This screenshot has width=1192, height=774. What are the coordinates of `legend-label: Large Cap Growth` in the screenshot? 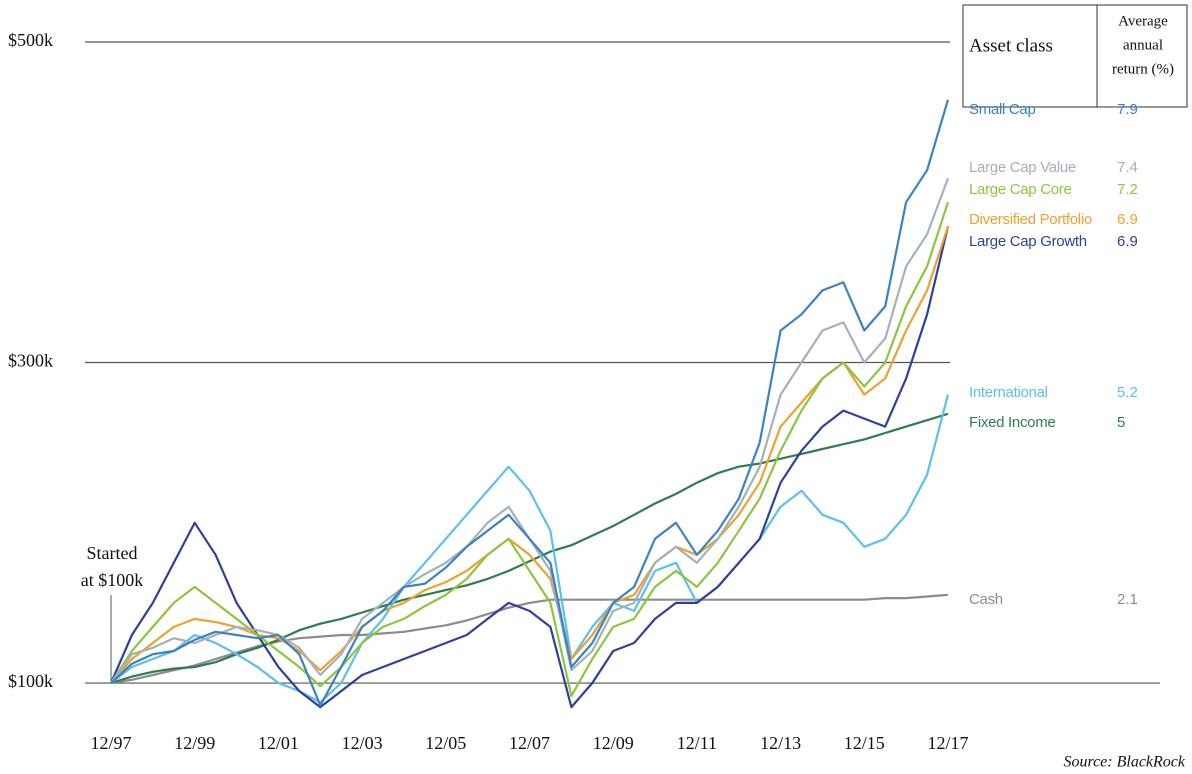 It's located at (1028, 241).